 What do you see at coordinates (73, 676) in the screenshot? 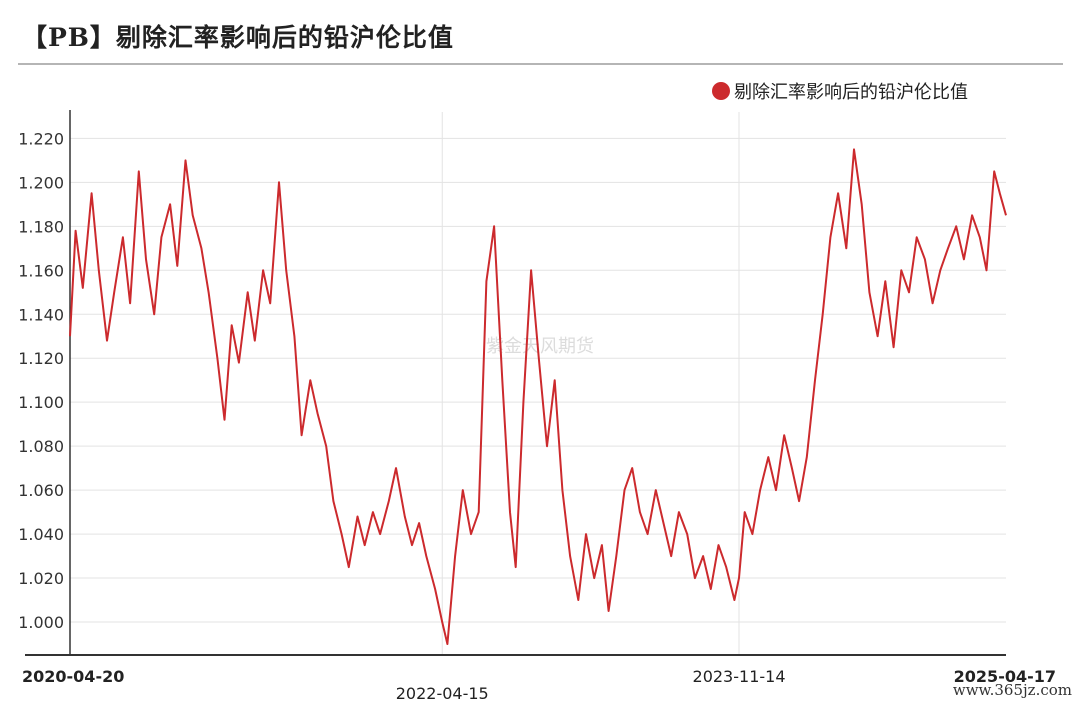
I see `x-tick-label: 2020-04-20` at bounding box center [73, 676].